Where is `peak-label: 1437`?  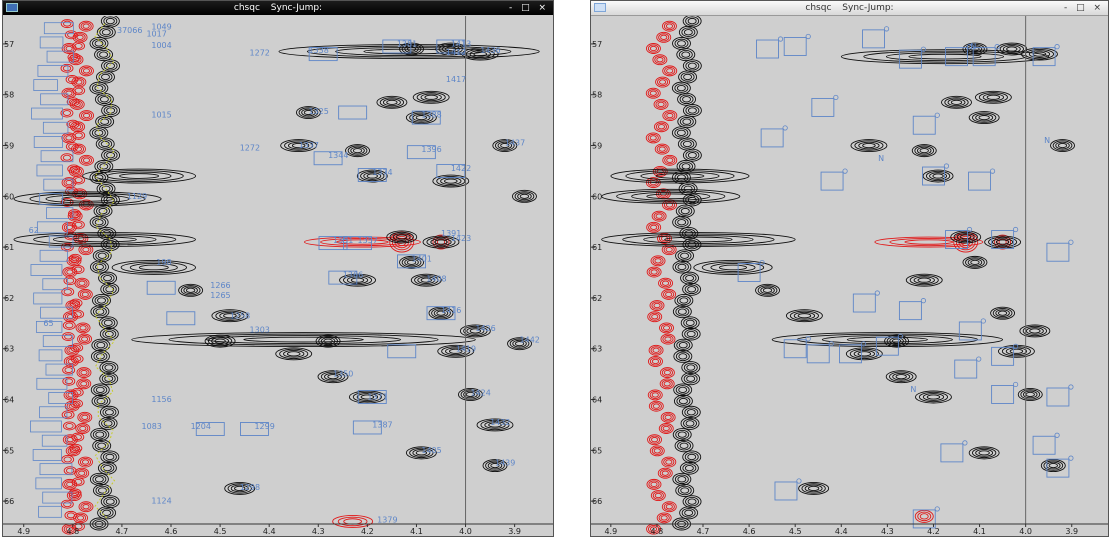 peak-label: 1437 is located at coordinates (515, 143).